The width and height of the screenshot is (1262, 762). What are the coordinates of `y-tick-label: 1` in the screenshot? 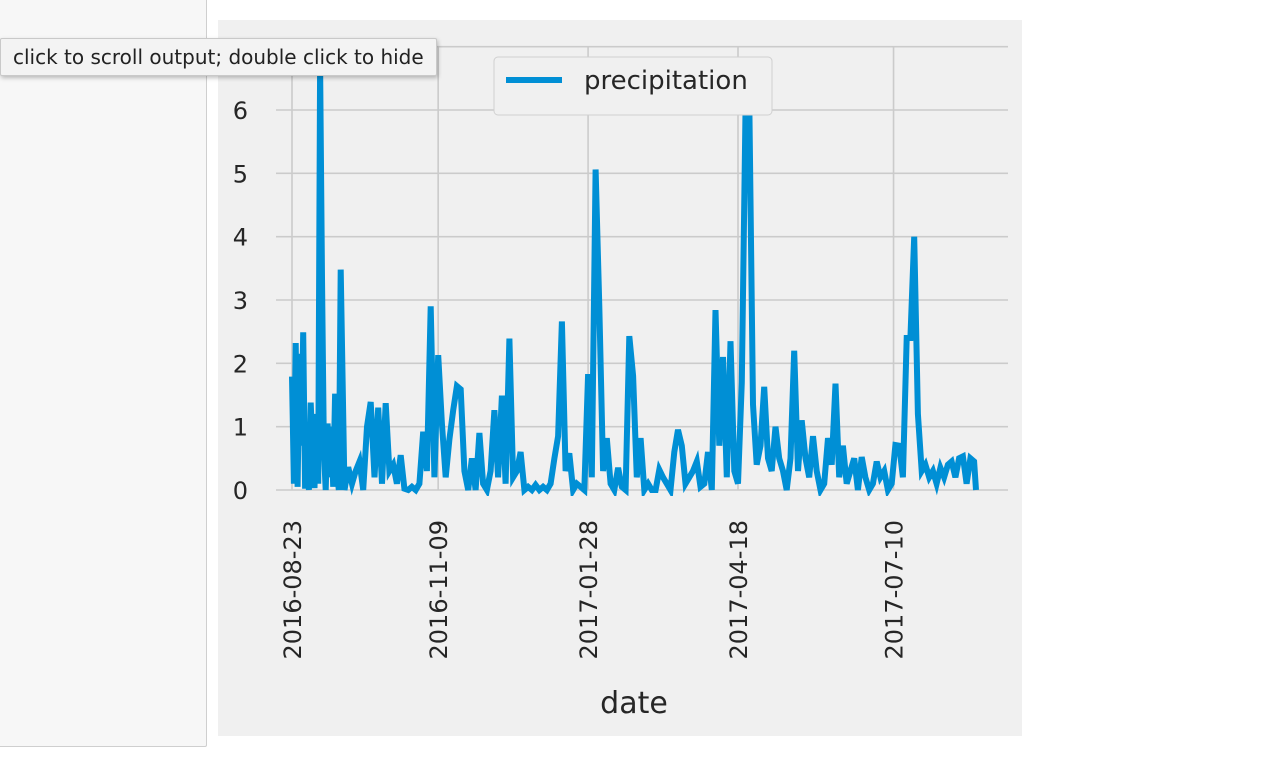 It's located at (240, 428).